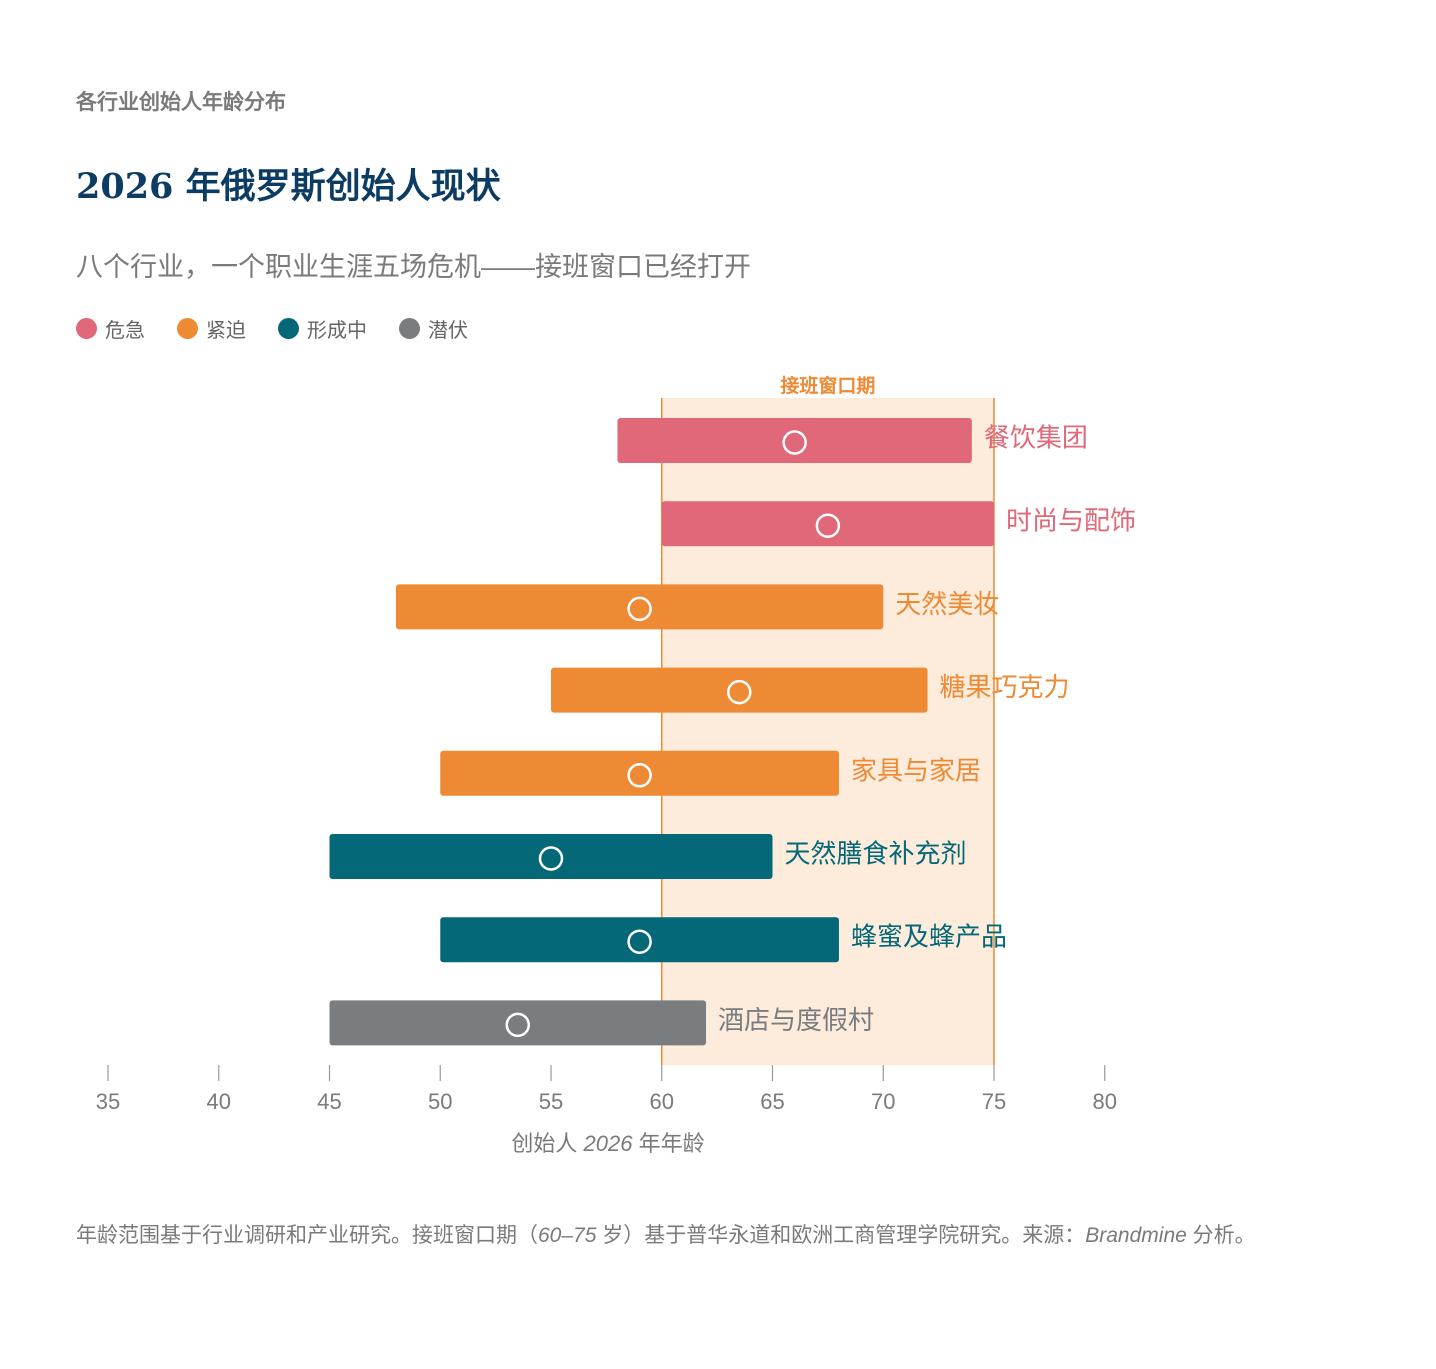  Describe the element at coordinates (1036, 438) in the screenshot. I see `bar-label: 餐饮集团` at that location.